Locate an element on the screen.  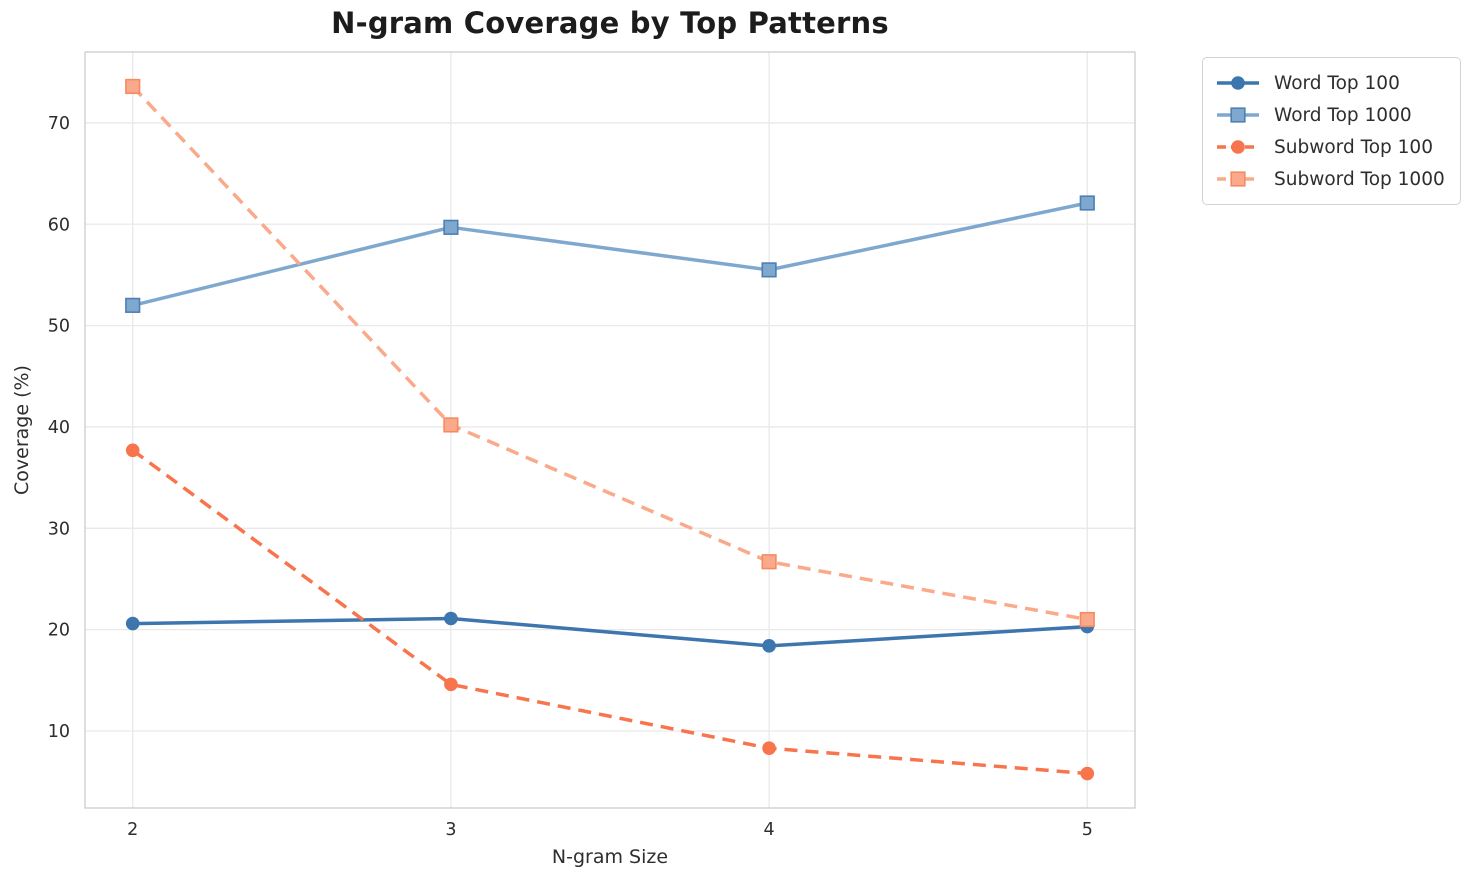
legend-label-subword-top-100: Subword Top 100 is located at coordinates (1353, 147).